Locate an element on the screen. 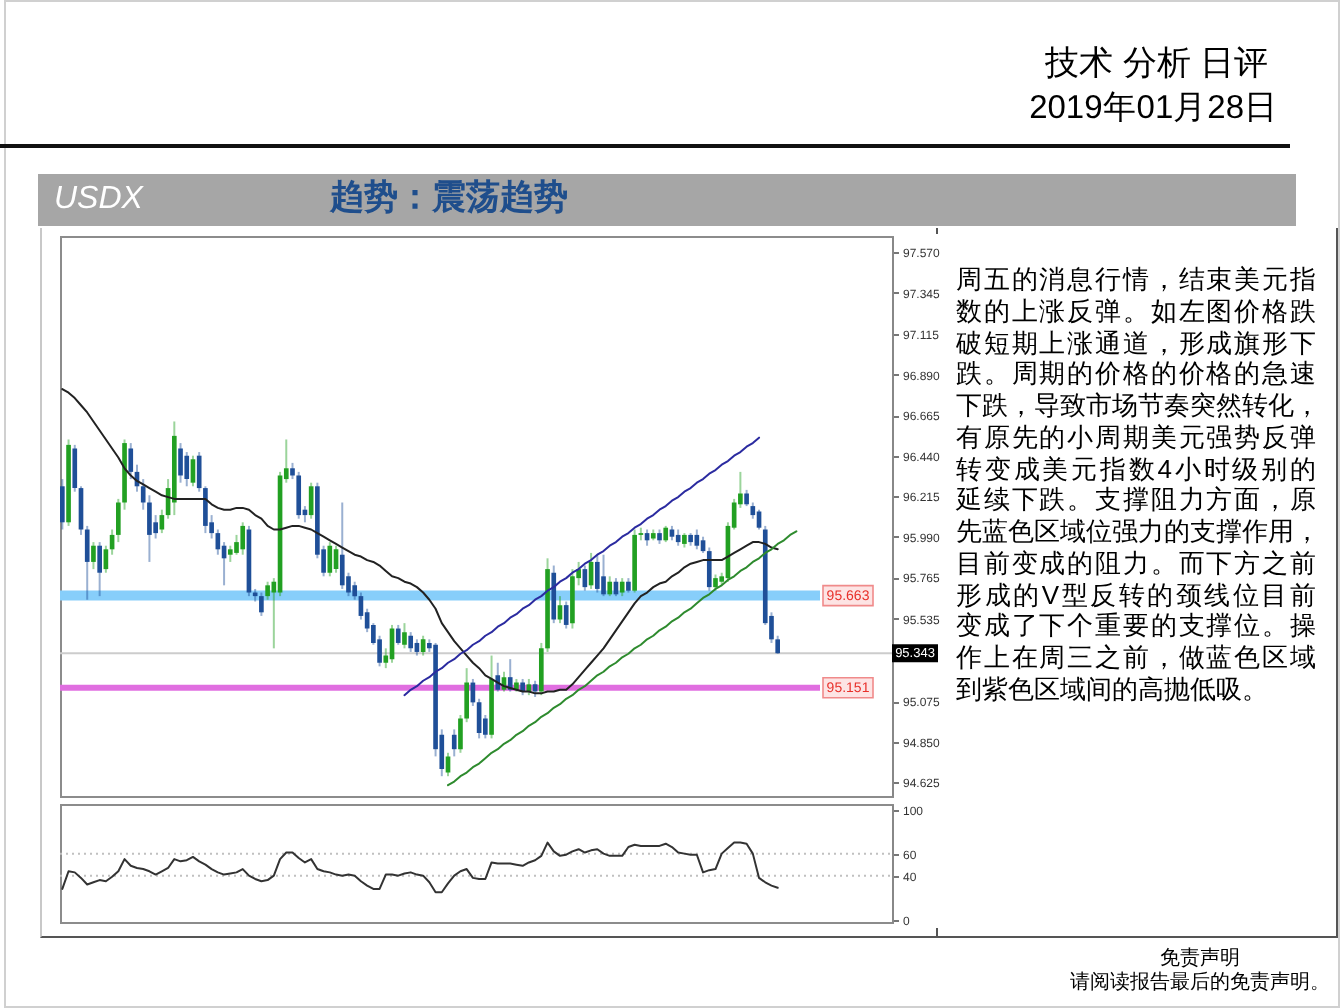  text: 技术 分析 日评 is located at coordinates (1156, 64).